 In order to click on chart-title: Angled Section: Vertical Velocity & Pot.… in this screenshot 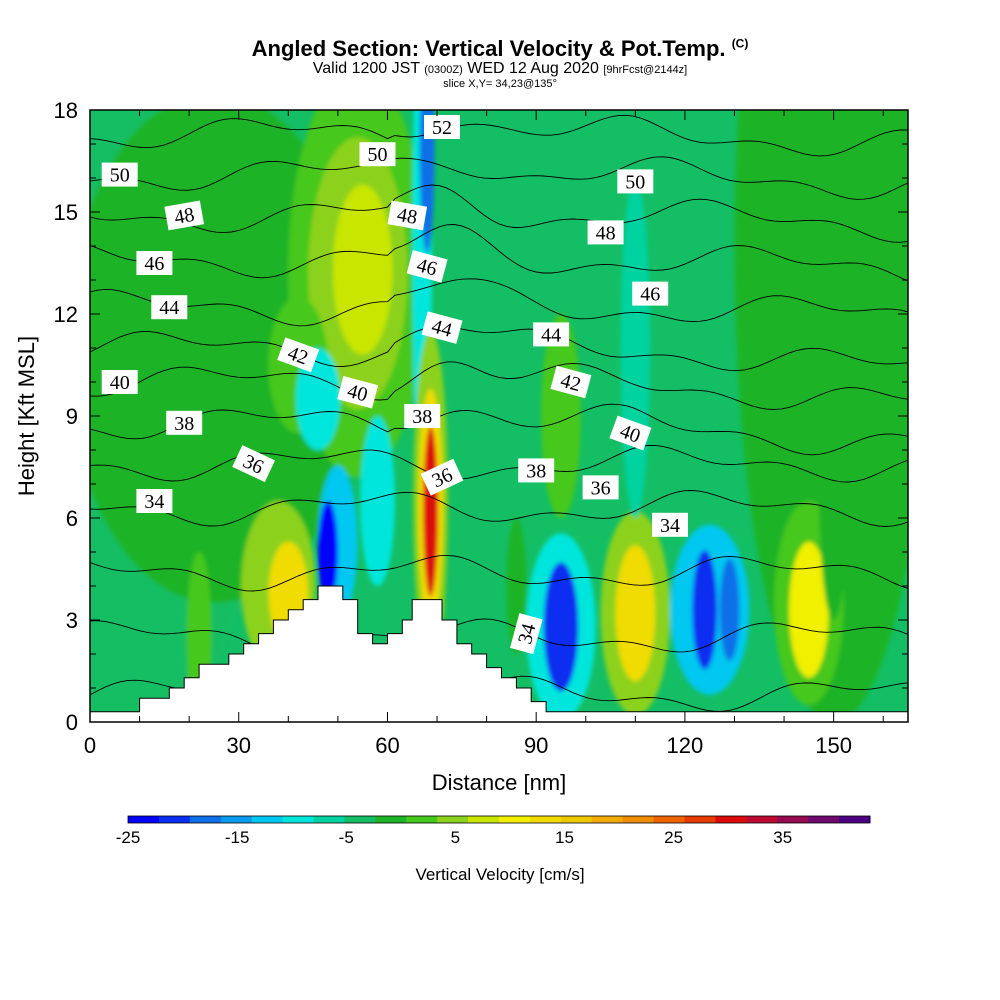, I will do `click(500, 49)`.